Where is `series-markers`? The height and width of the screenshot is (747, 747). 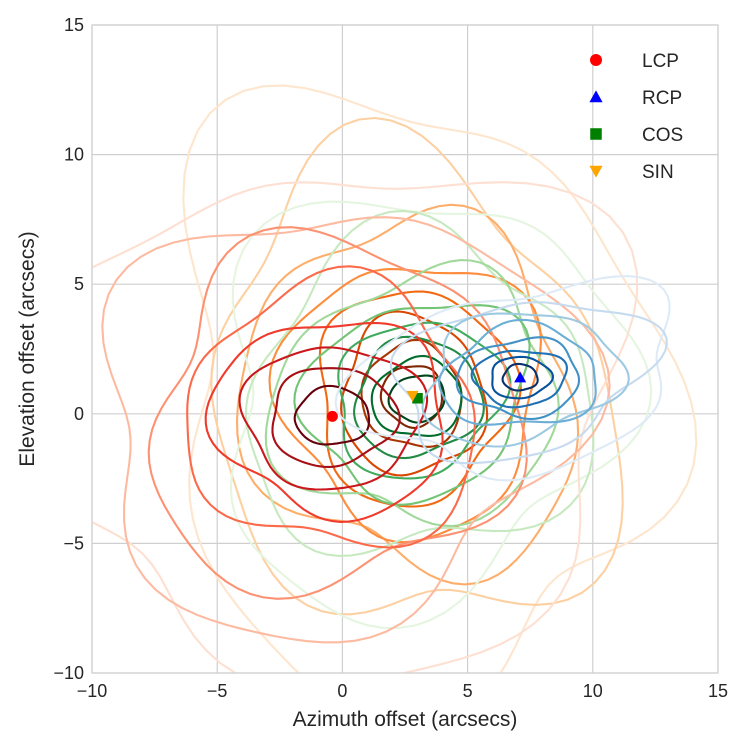 series-markers is located at coordinates (426, 396).